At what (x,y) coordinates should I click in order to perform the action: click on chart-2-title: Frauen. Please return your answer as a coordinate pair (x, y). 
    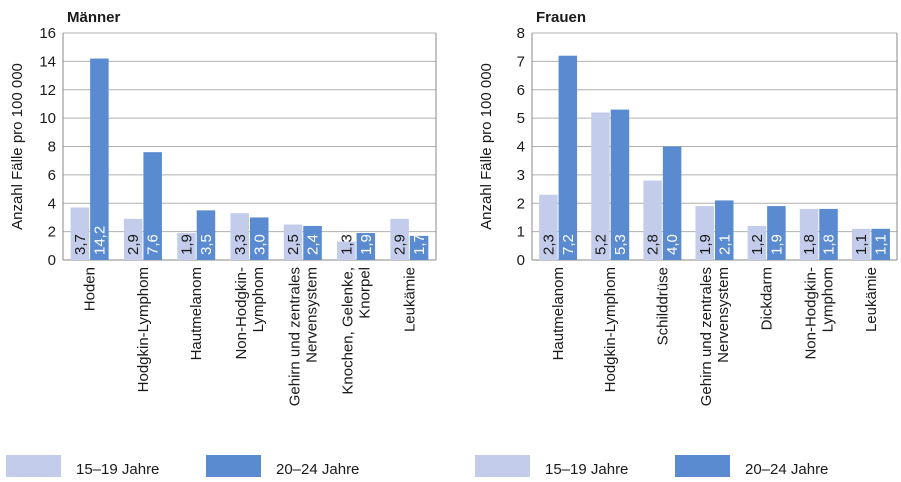
    Looking at the image, I should click on (561, 17).